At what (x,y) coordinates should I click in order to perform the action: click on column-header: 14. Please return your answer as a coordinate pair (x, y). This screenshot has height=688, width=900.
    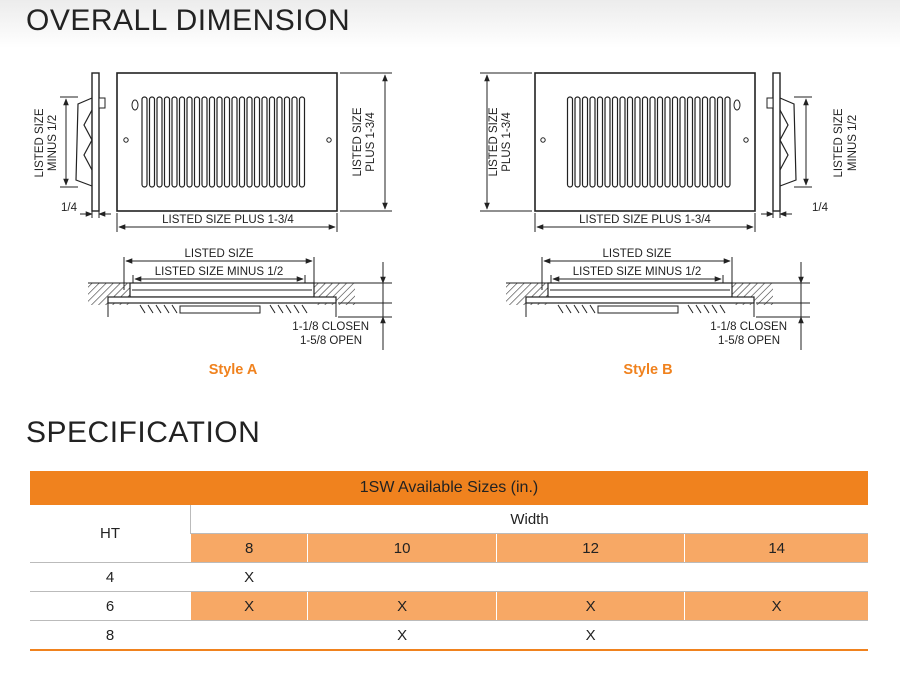
    Looking at the image, I should click on (776, 548).